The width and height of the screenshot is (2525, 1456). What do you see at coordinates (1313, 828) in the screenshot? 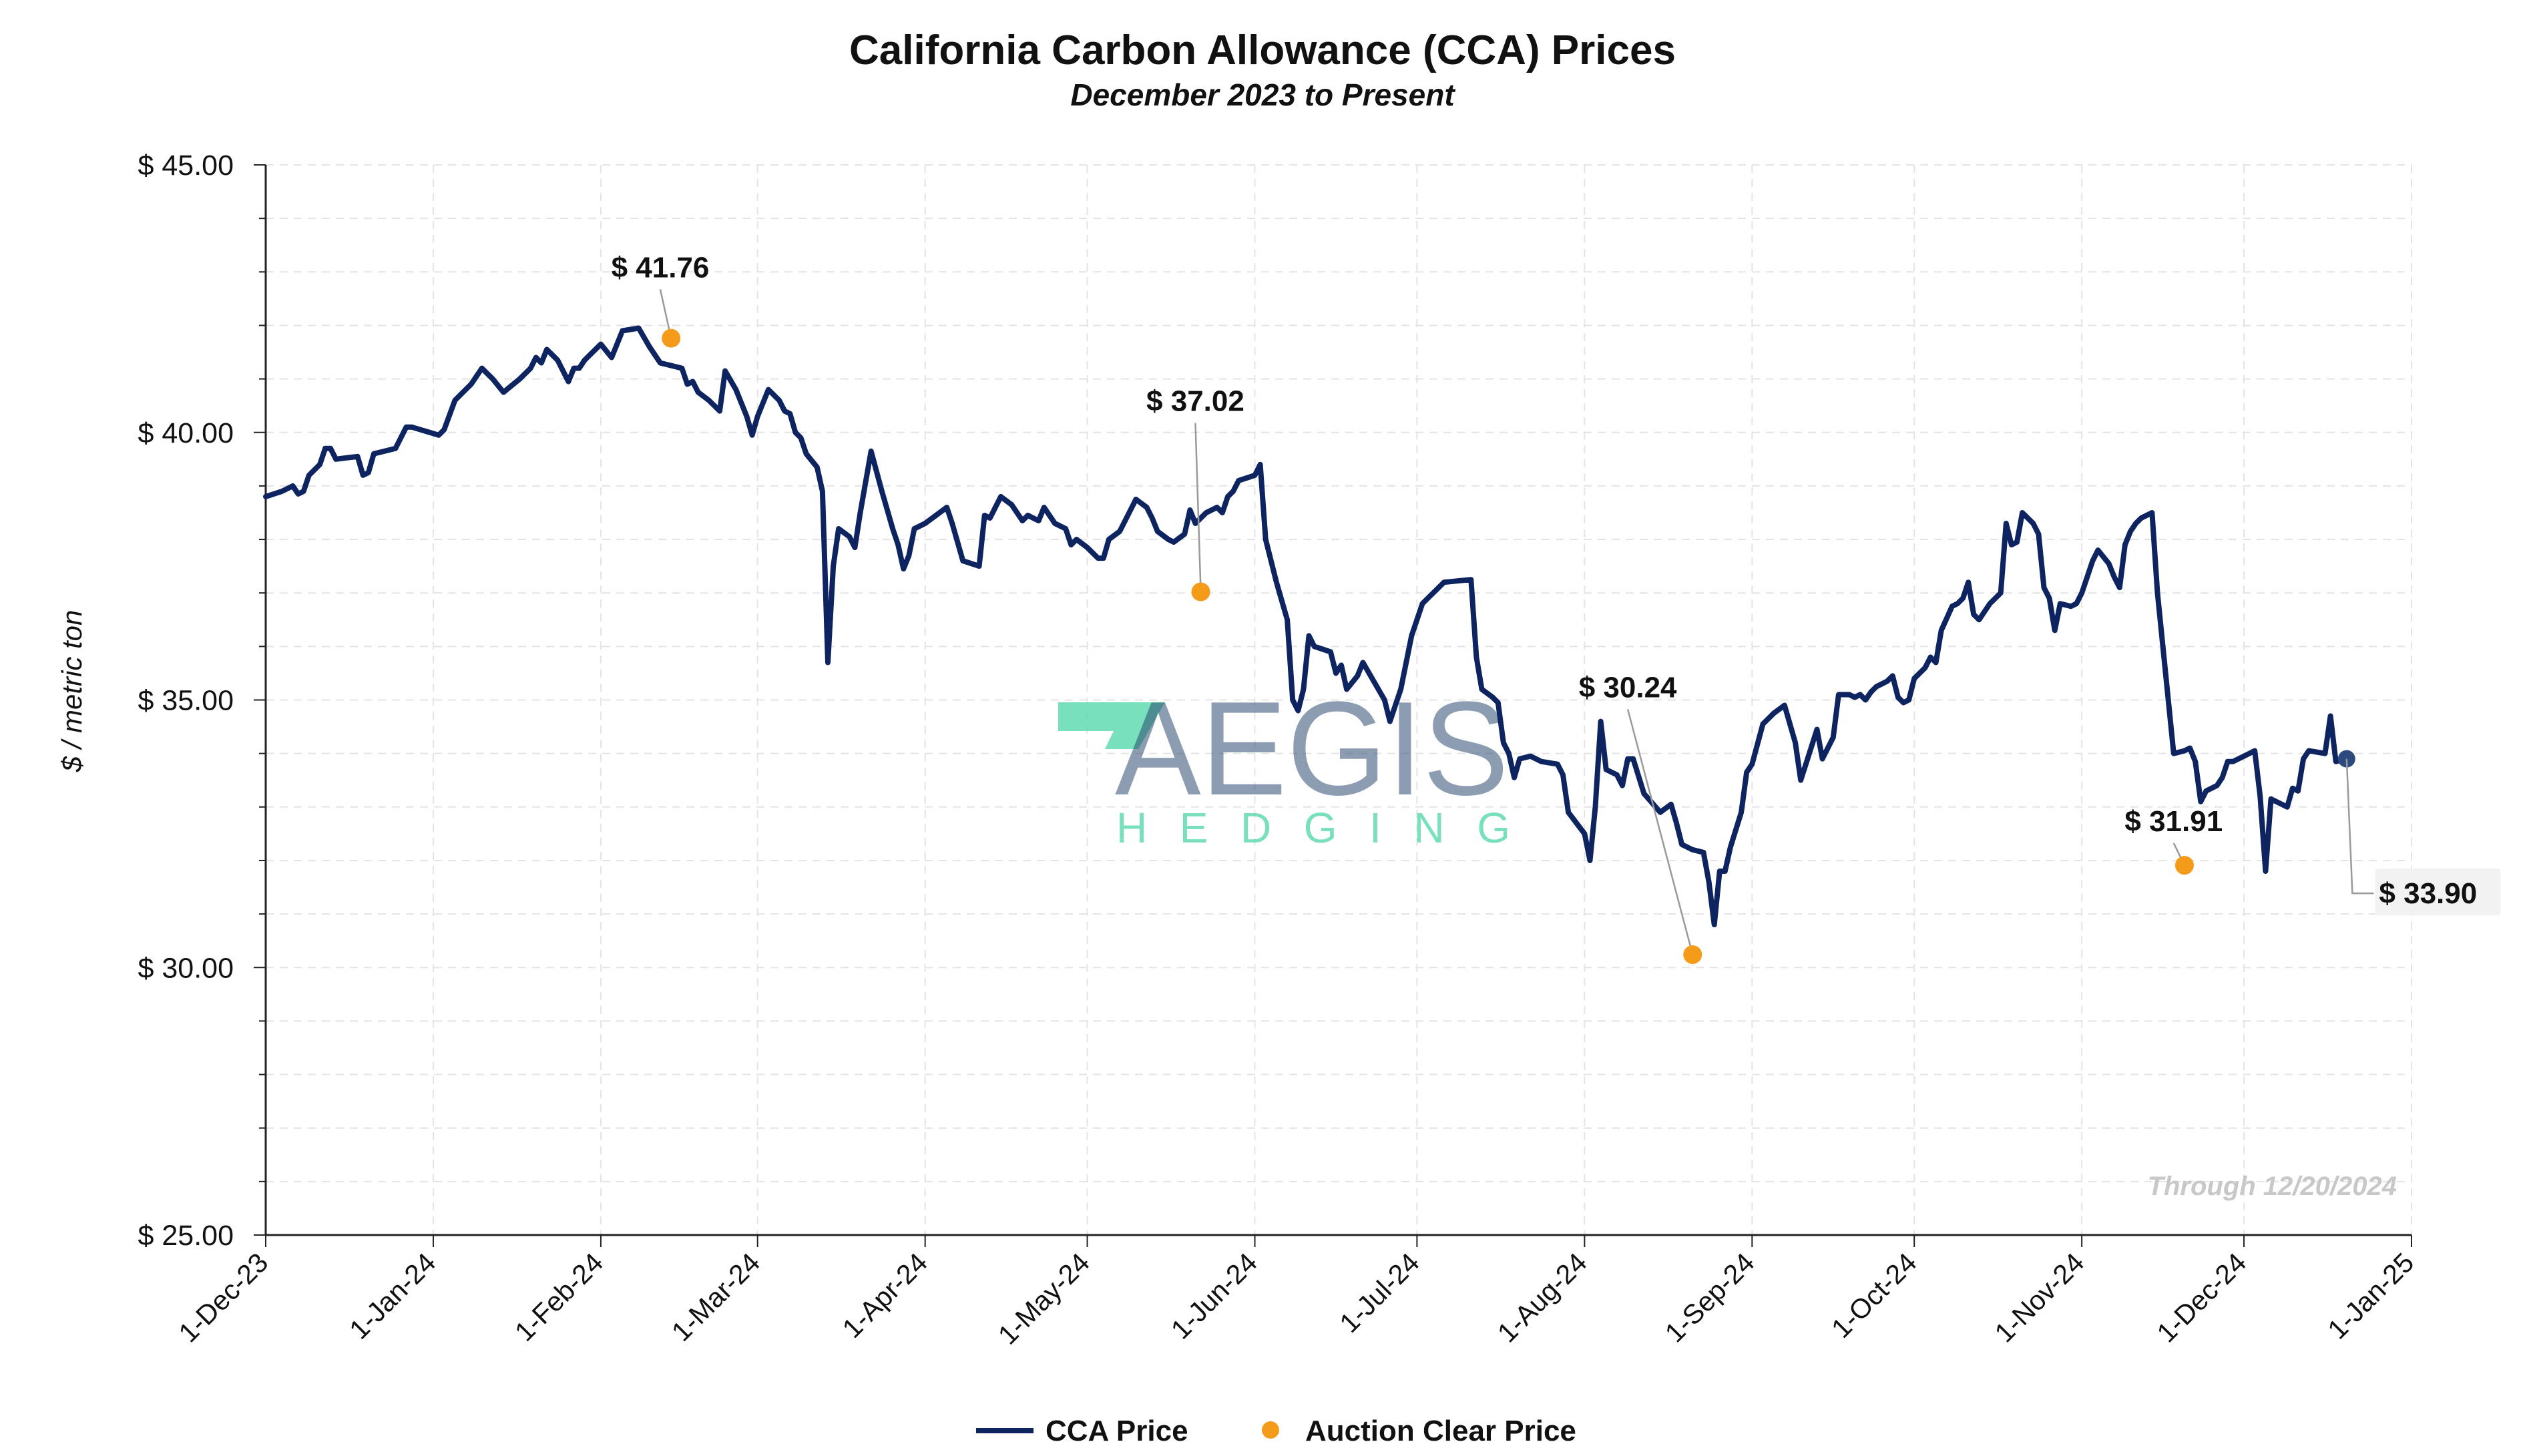
I see `watermark-sub-text: HEDGING` at bounding box center [1313, 828].